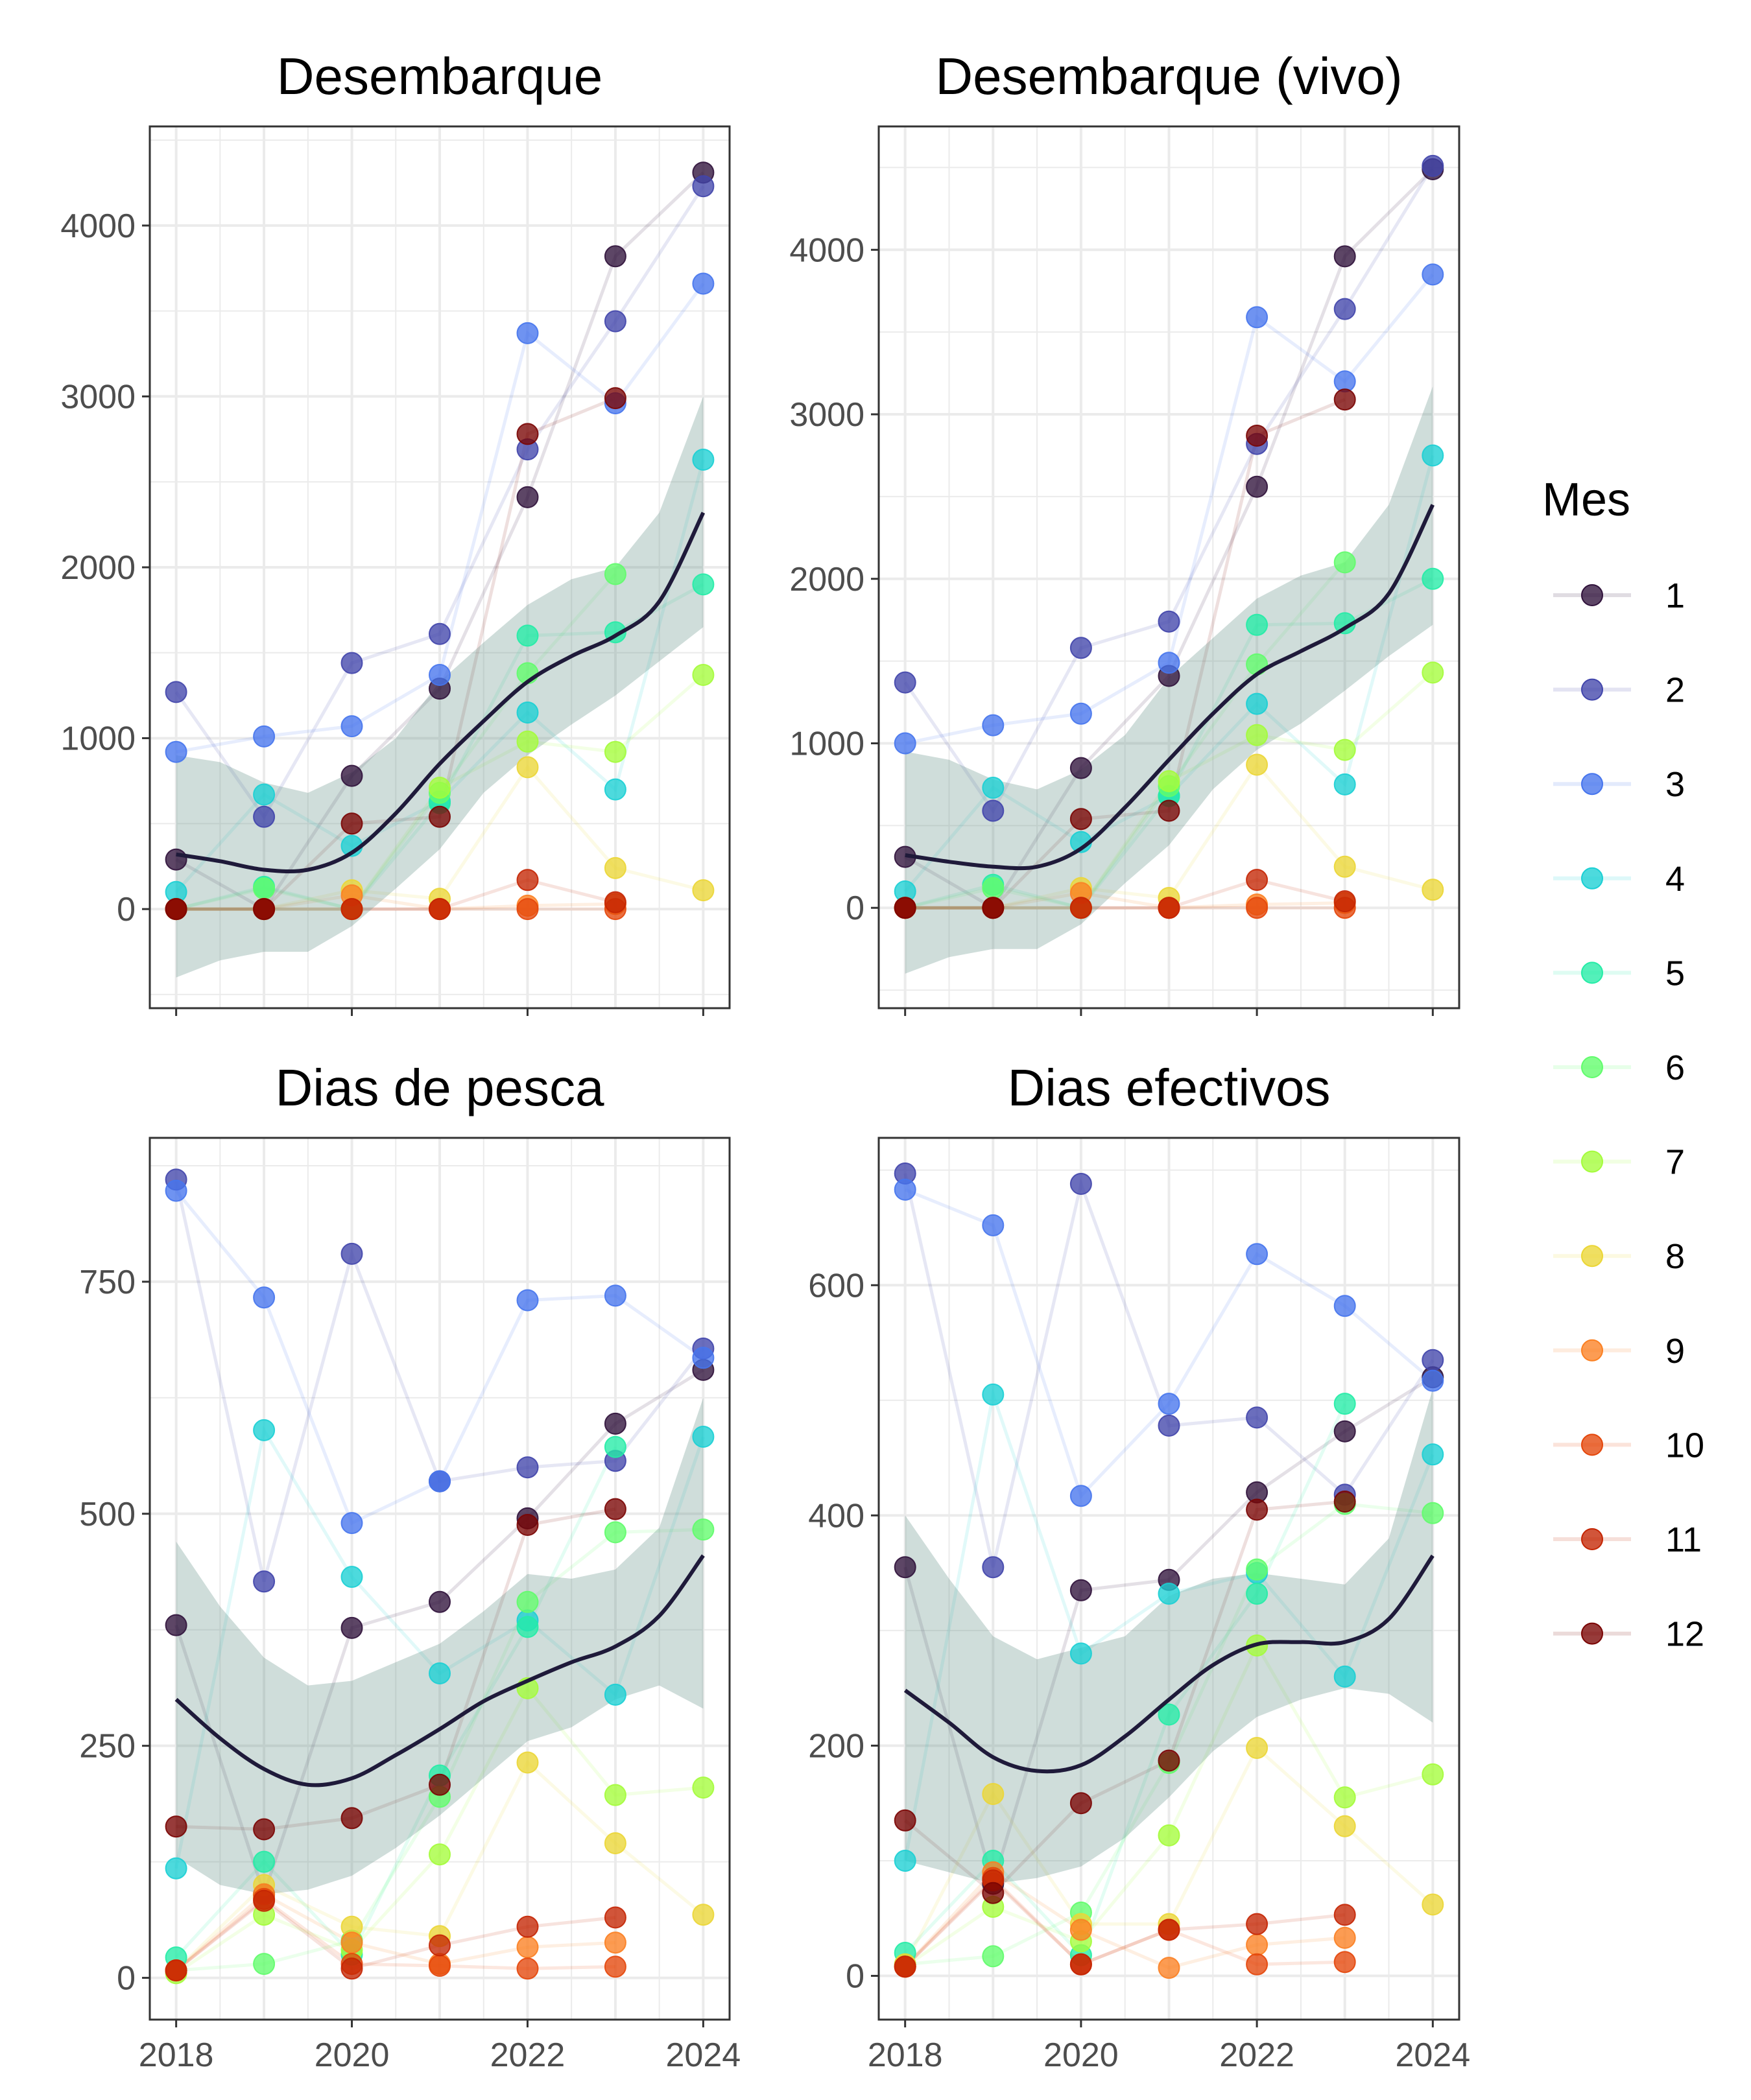 This screenshot has height=2100, width=1751. I want to click on y-tick-label: 2000, so click(826, 579).